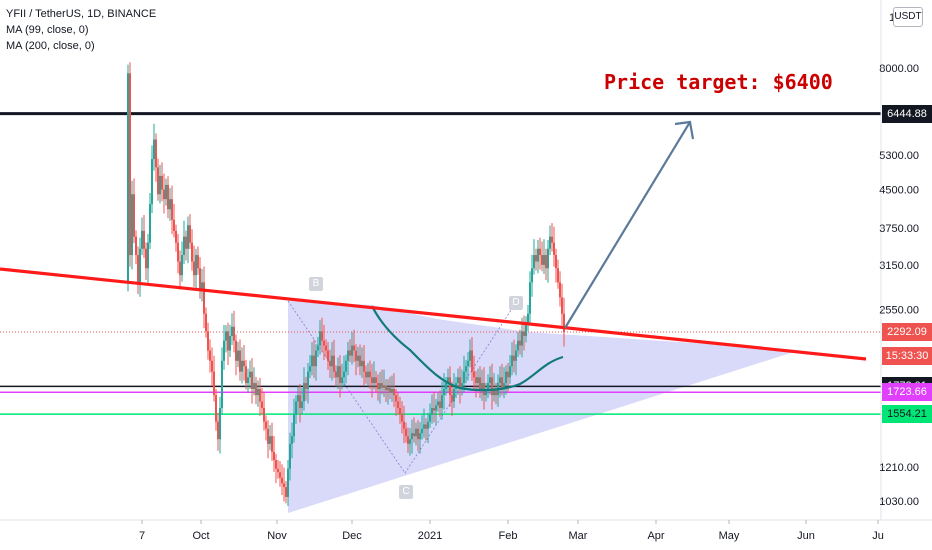 The image size is (932, 550). What do you see at coordinates (899, 502) in the screenshot?
I see `price-tick-label: 1030.00` at bounding box center [899, 502].